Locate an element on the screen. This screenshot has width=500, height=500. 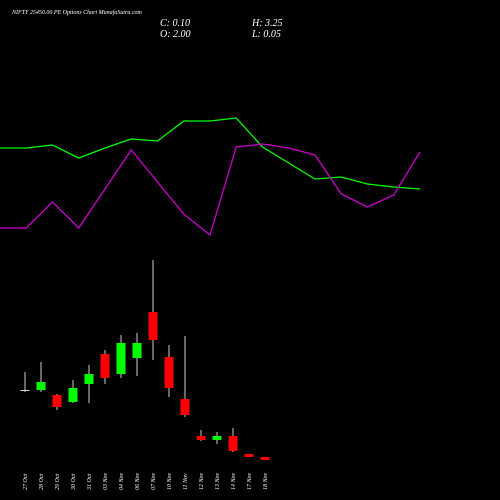
x-tick-label: 04 Nov is located at coordinates (121, 481).